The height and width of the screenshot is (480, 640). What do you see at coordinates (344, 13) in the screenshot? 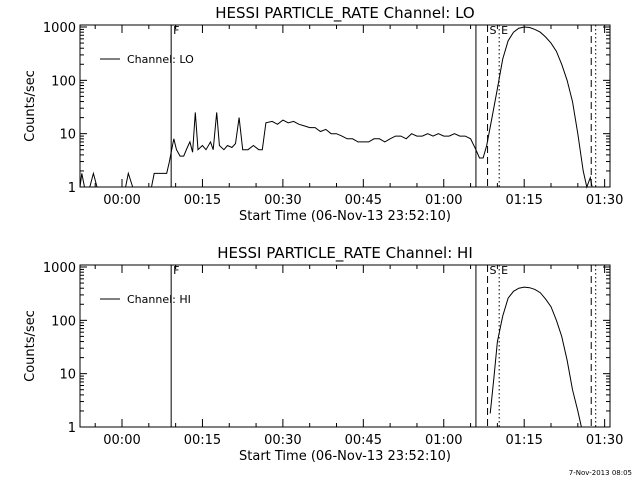
I see `chart-title: HESSI PARTICLE_RATE Channel: LO` at bounding box center [344, 13].